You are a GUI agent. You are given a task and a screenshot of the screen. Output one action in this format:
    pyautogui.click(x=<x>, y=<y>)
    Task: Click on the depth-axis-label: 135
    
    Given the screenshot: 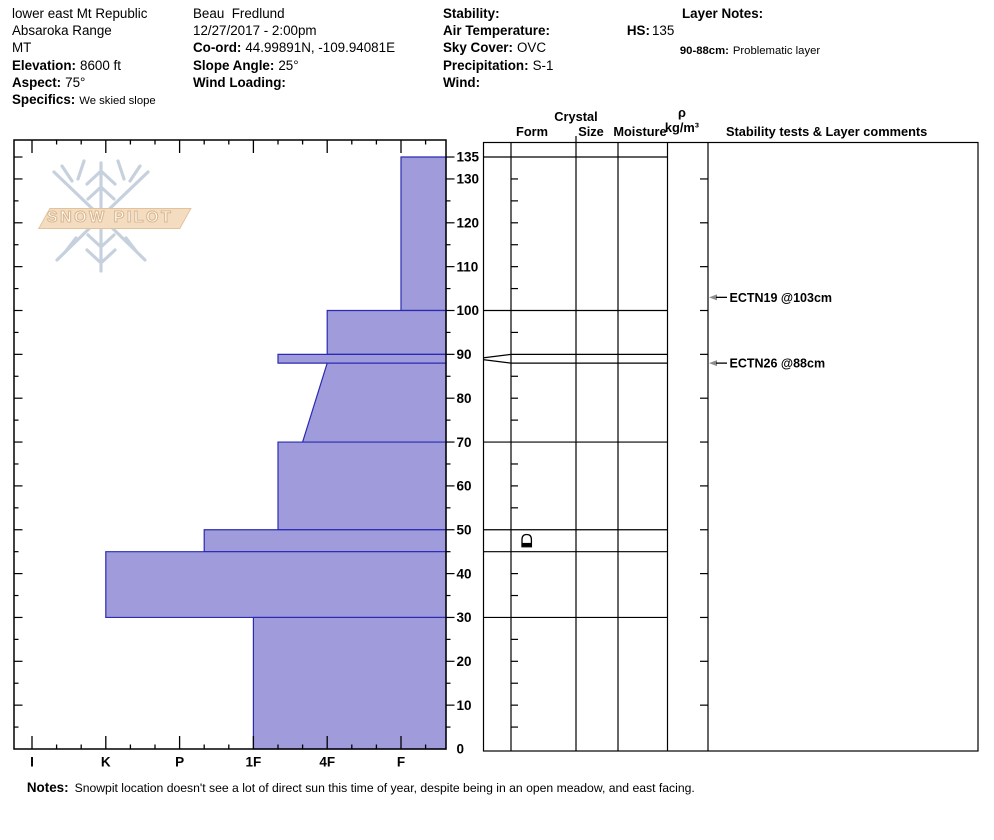 What is the action you would take?
    pyautogui.click(x=468, y=157)
    